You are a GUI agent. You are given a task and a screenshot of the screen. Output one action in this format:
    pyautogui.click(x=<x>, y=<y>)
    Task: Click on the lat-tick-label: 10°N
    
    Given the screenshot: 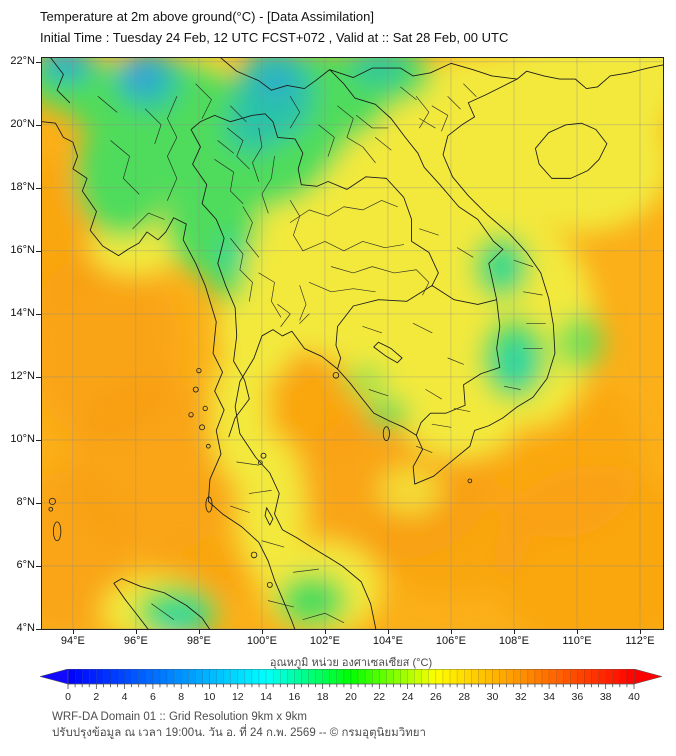 What is the action you would take?
    pyautogui.click(x=22, y=438)
    